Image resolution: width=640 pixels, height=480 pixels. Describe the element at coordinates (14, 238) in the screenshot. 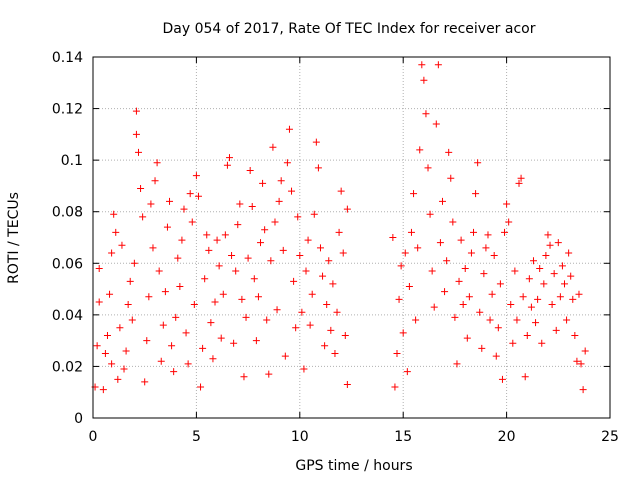

I see `y-axis-label: ROTI / TECUs` at that location.